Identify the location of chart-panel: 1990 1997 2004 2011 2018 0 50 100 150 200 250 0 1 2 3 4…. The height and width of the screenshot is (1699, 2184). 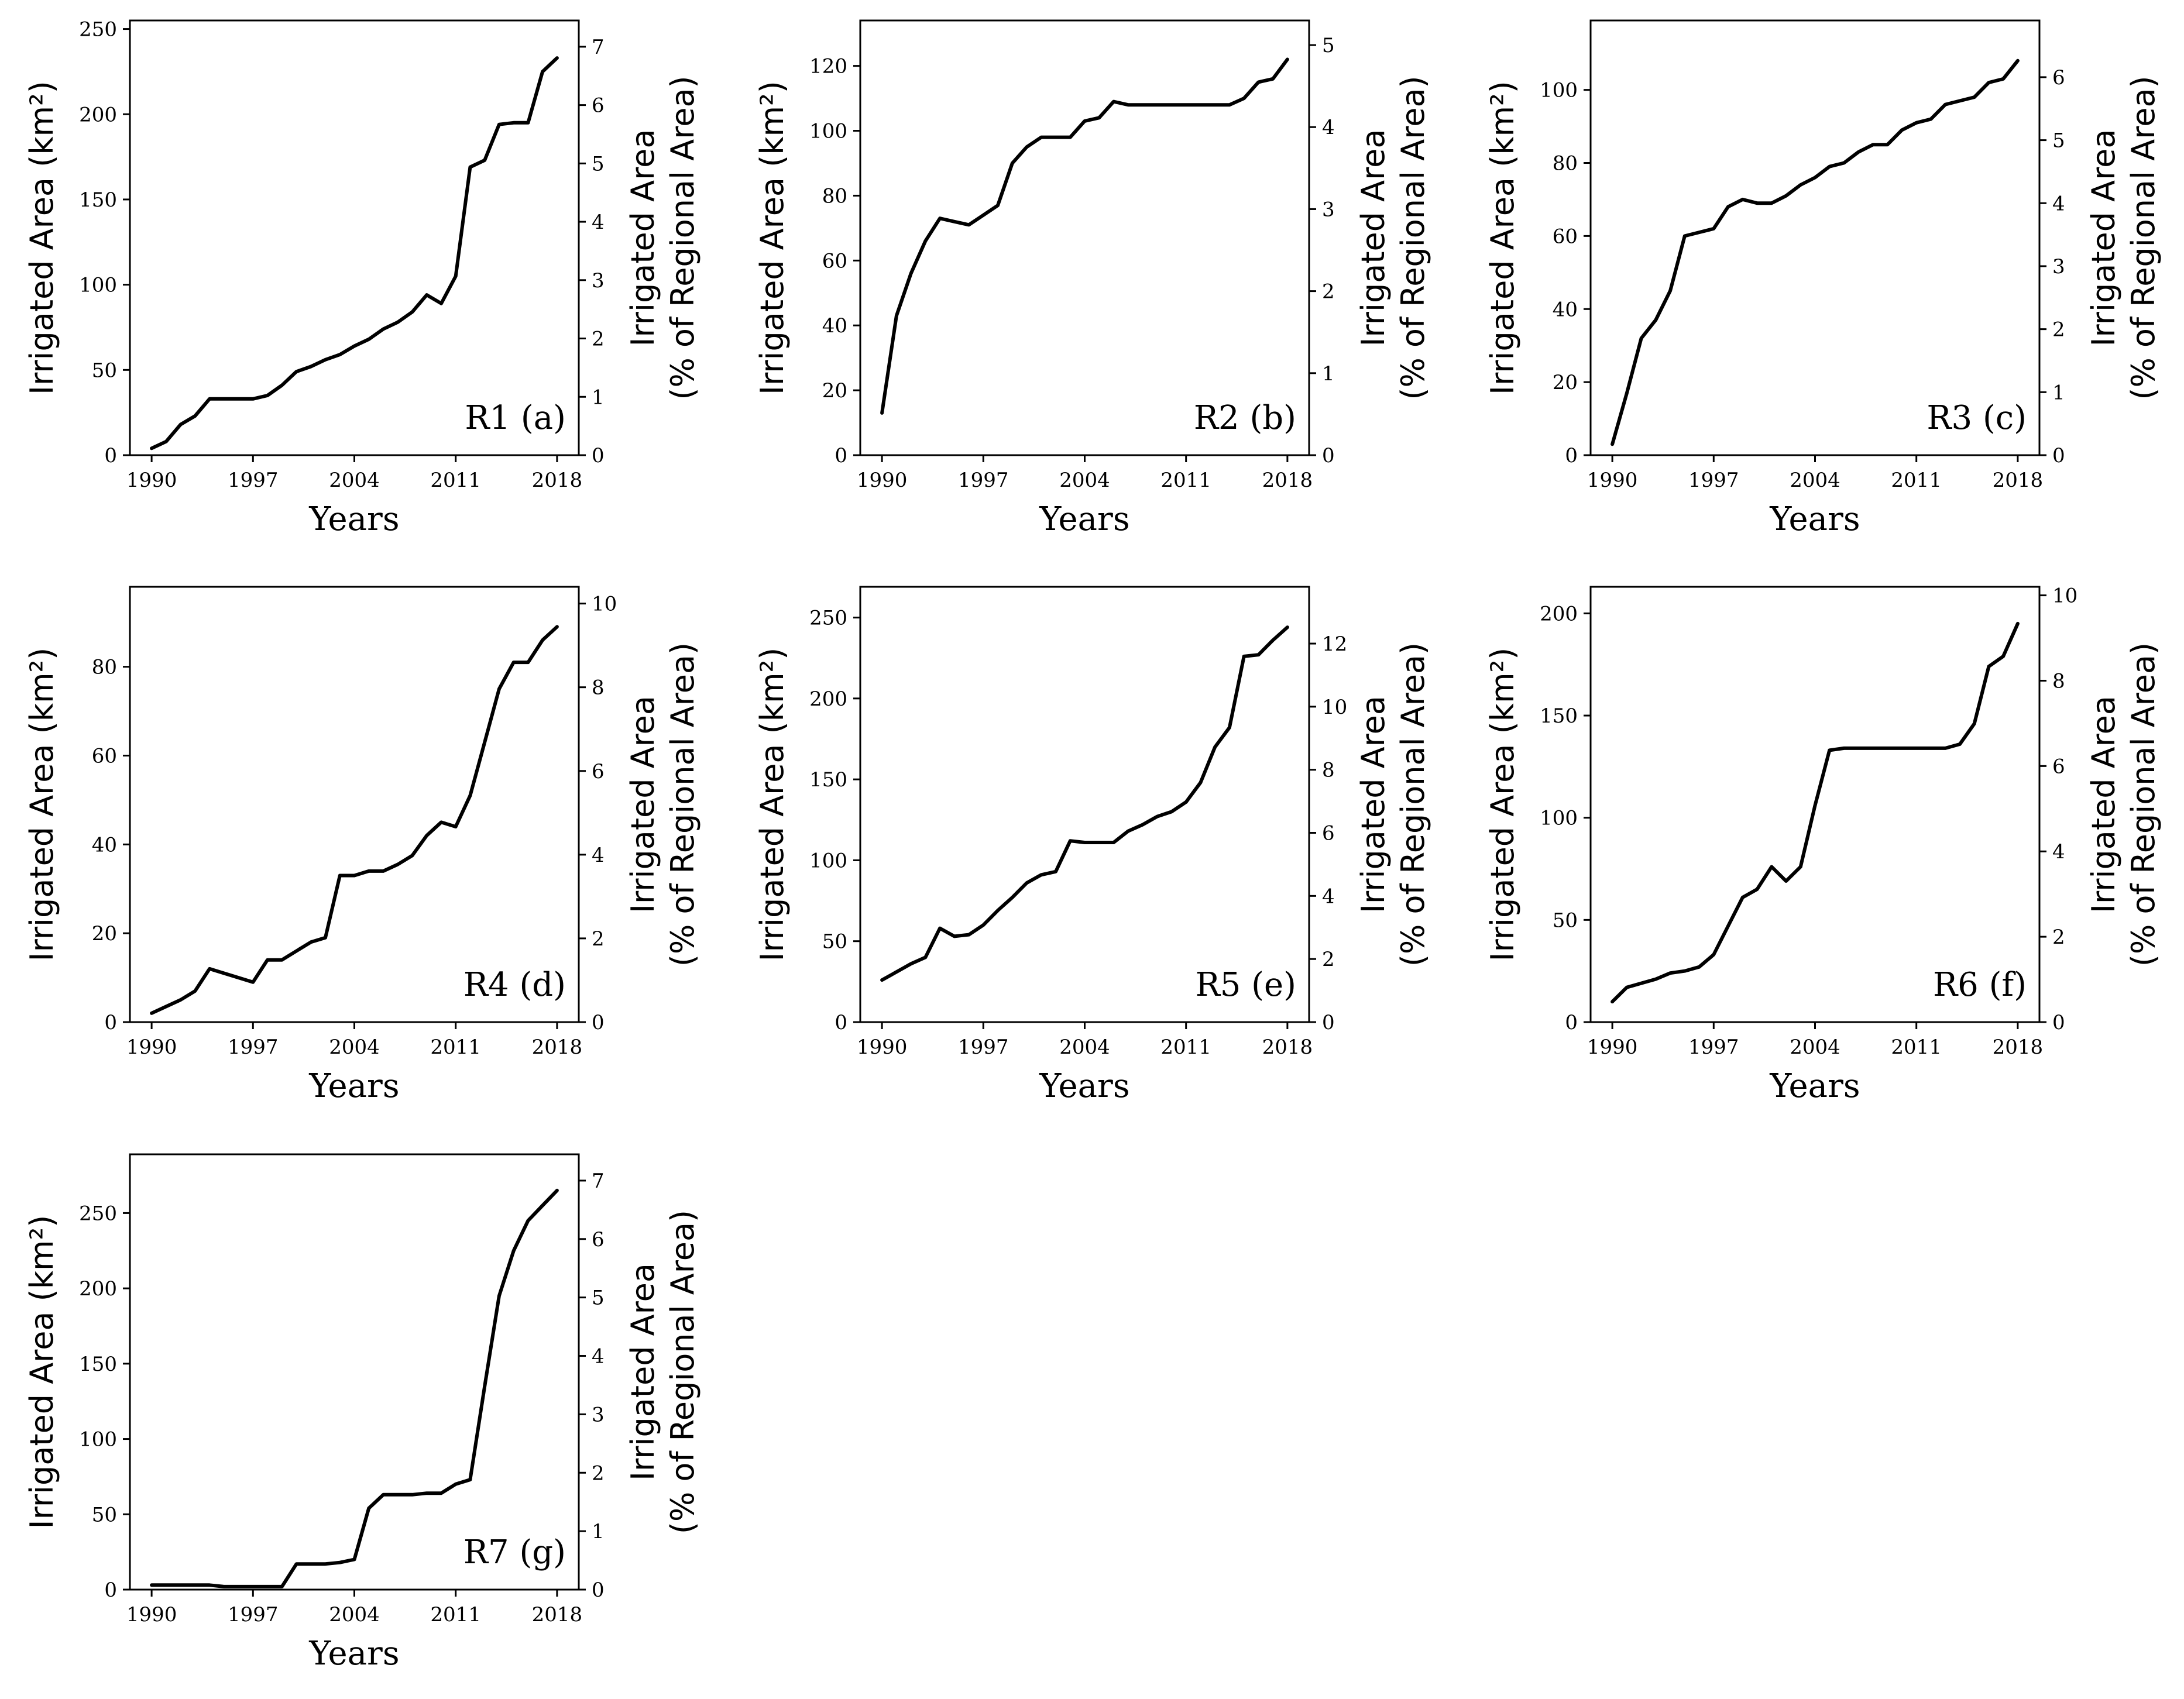
(362, 1413).